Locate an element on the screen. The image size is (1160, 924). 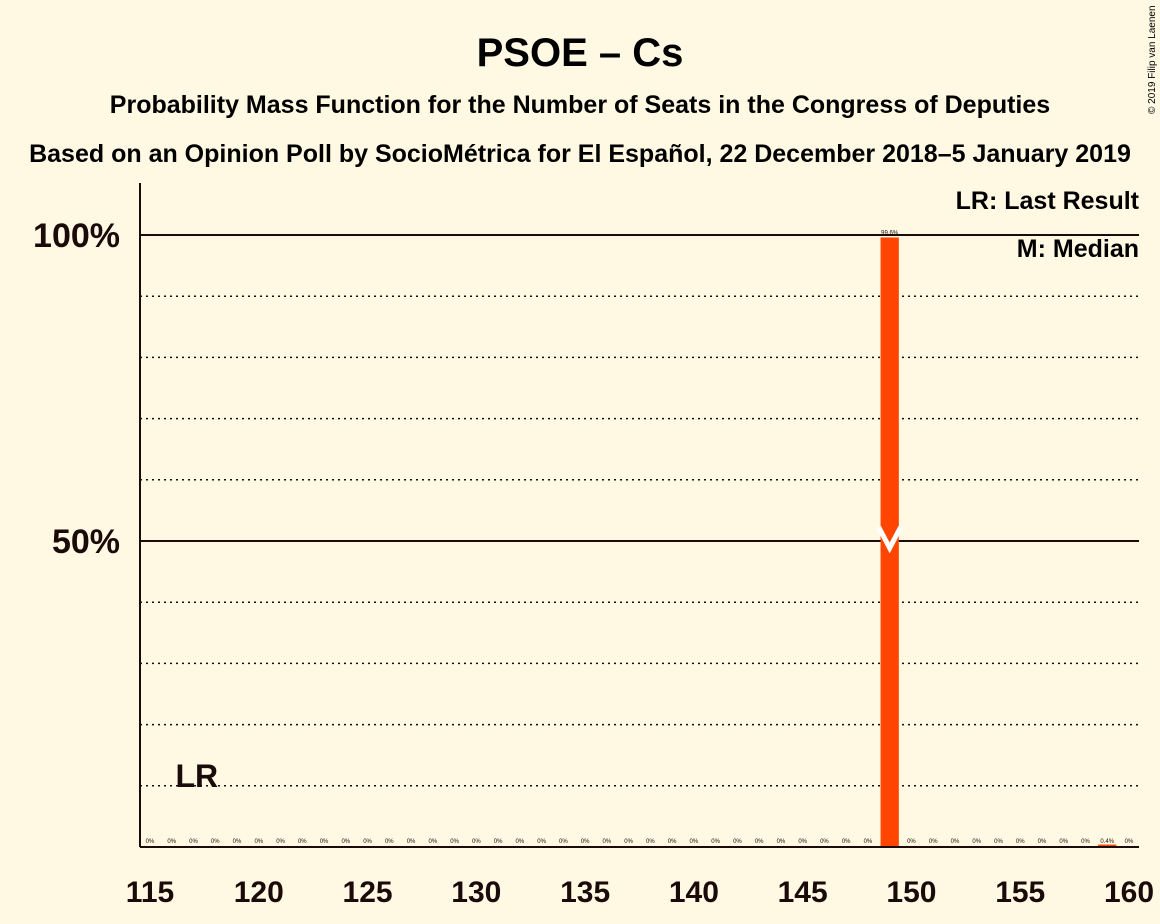
bar-label-139: 0% is located at coordinates (672, 842).